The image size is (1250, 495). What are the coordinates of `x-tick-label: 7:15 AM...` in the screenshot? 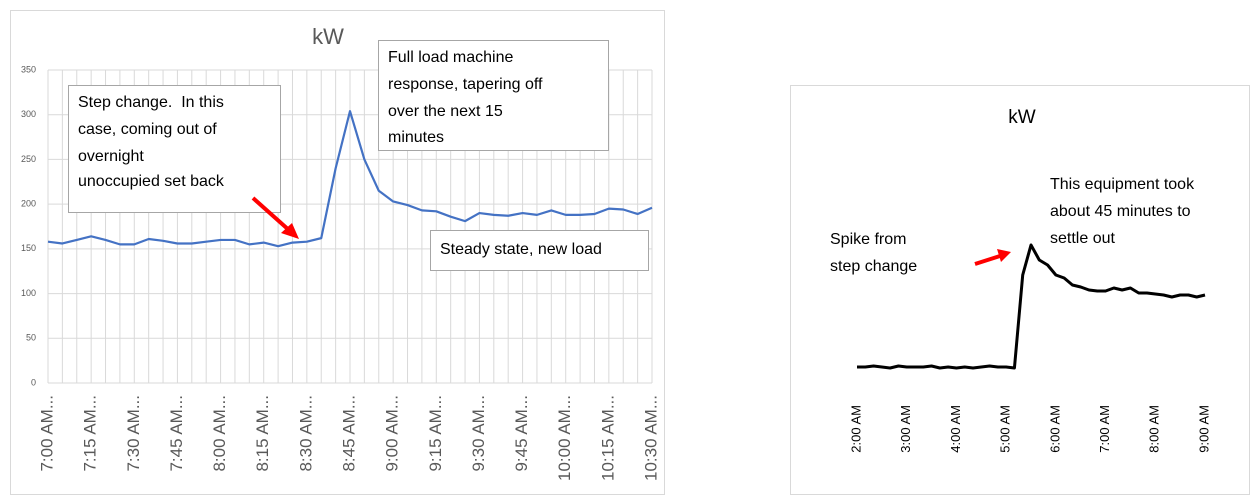 It's located at (90, 433).